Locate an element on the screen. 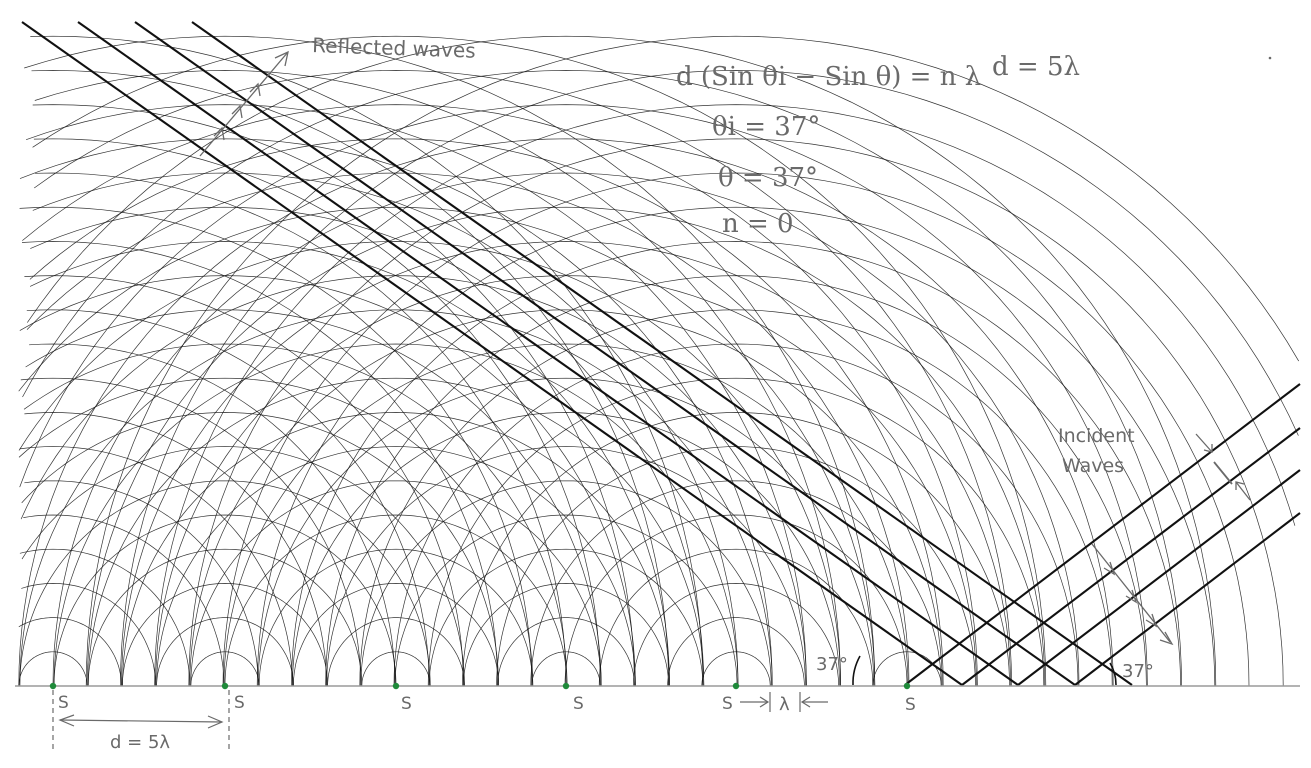  incident-direction-arrows is located at coordinates (1171, 539).